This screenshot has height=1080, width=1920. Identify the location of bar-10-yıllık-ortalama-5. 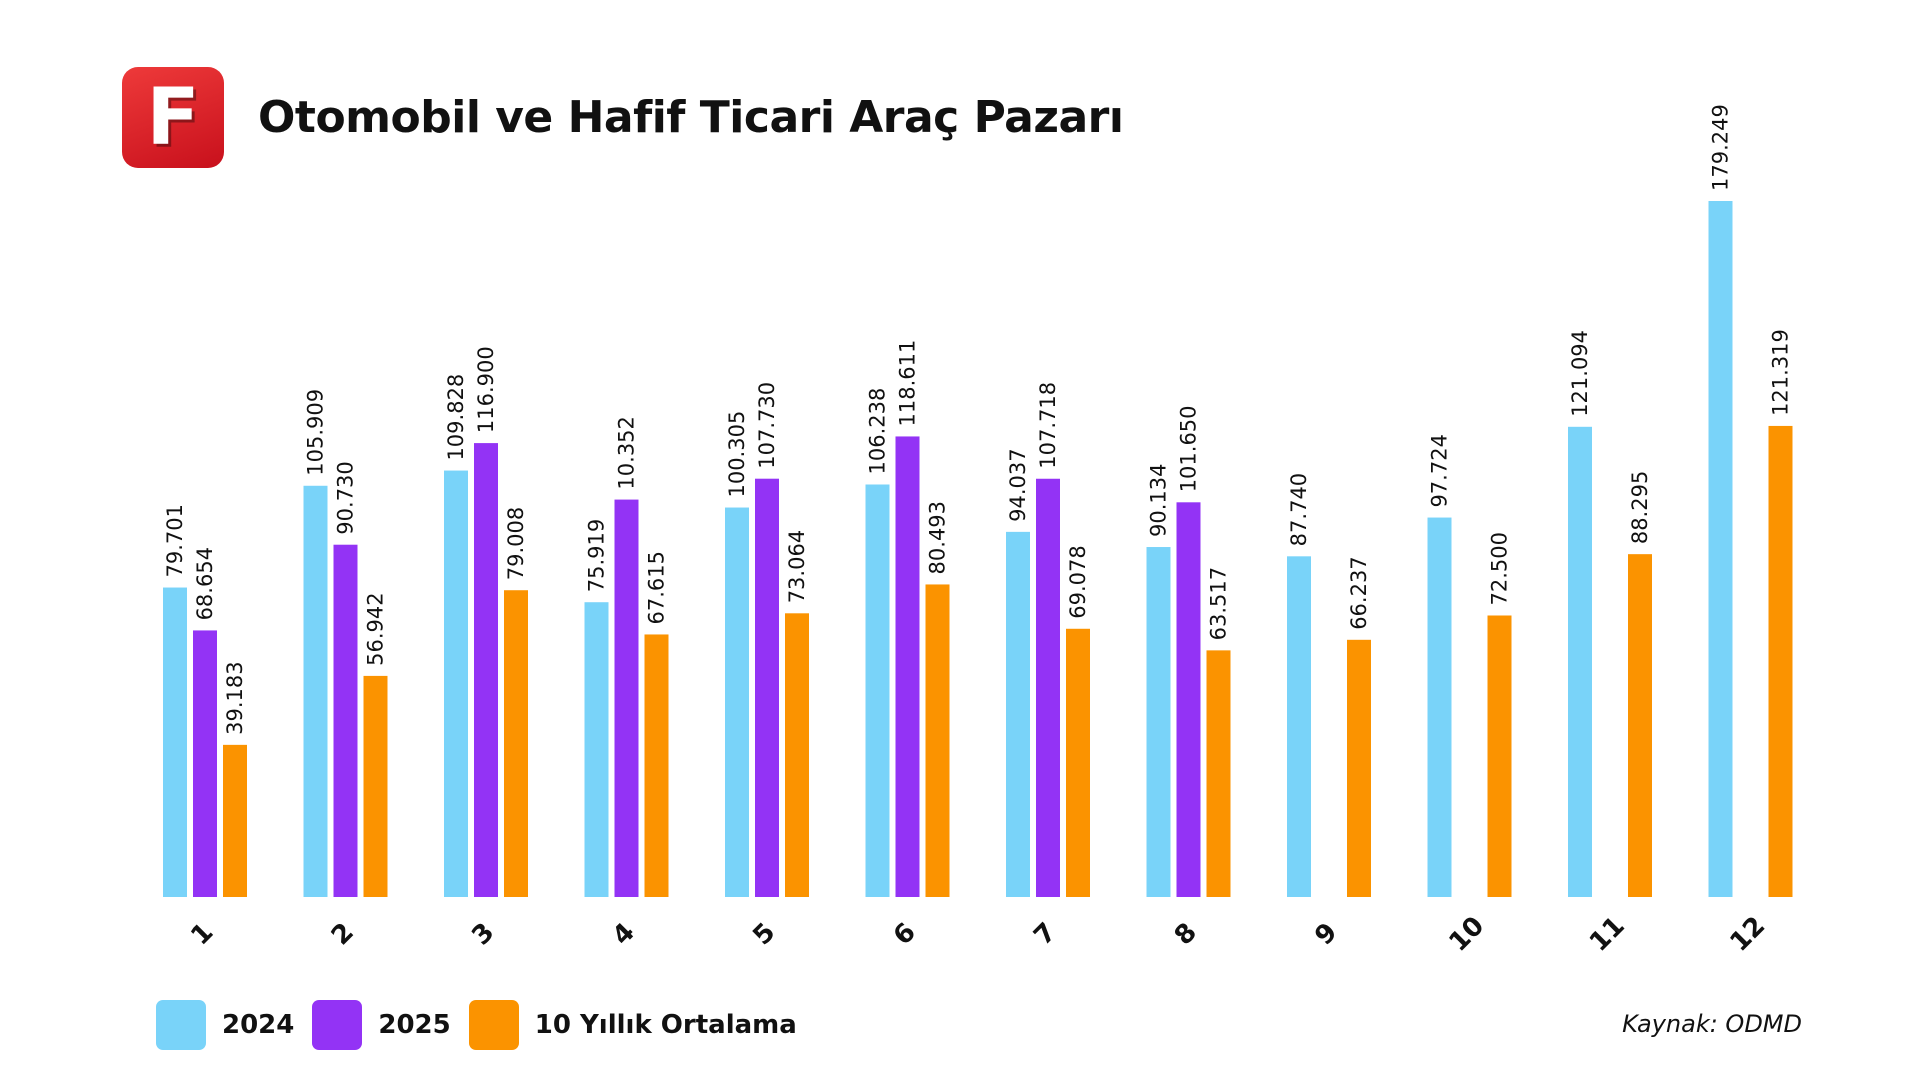
(797, 755).